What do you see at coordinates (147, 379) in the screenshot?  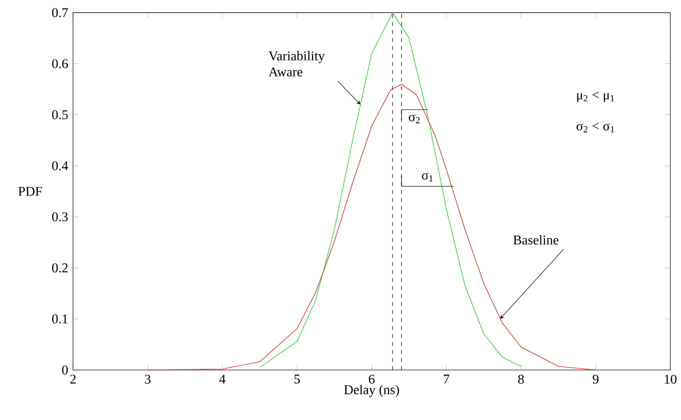 I see `x-tick-label: 3` at bounding box center [147, 379].